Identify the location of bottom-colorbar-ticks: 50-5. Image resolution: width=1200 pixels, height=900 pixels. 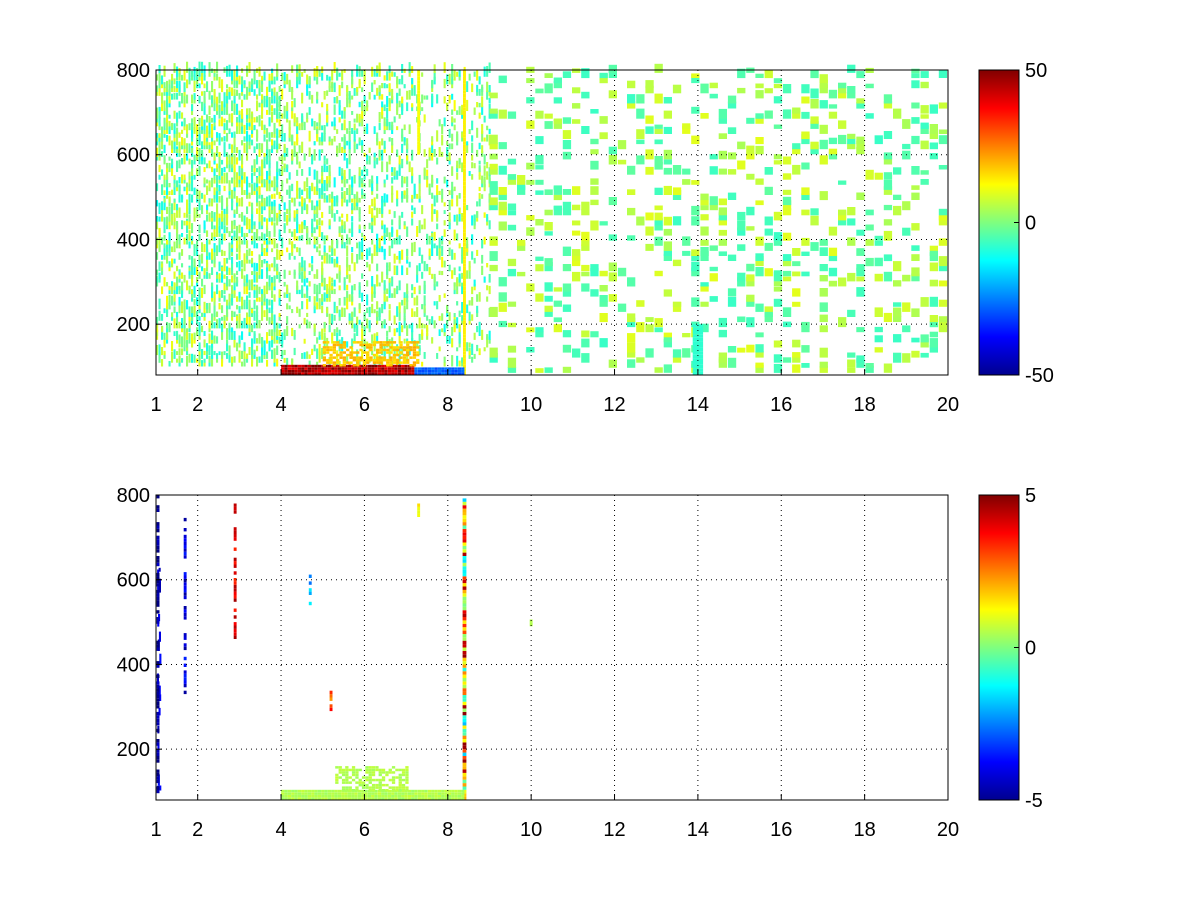
(1028, 648).